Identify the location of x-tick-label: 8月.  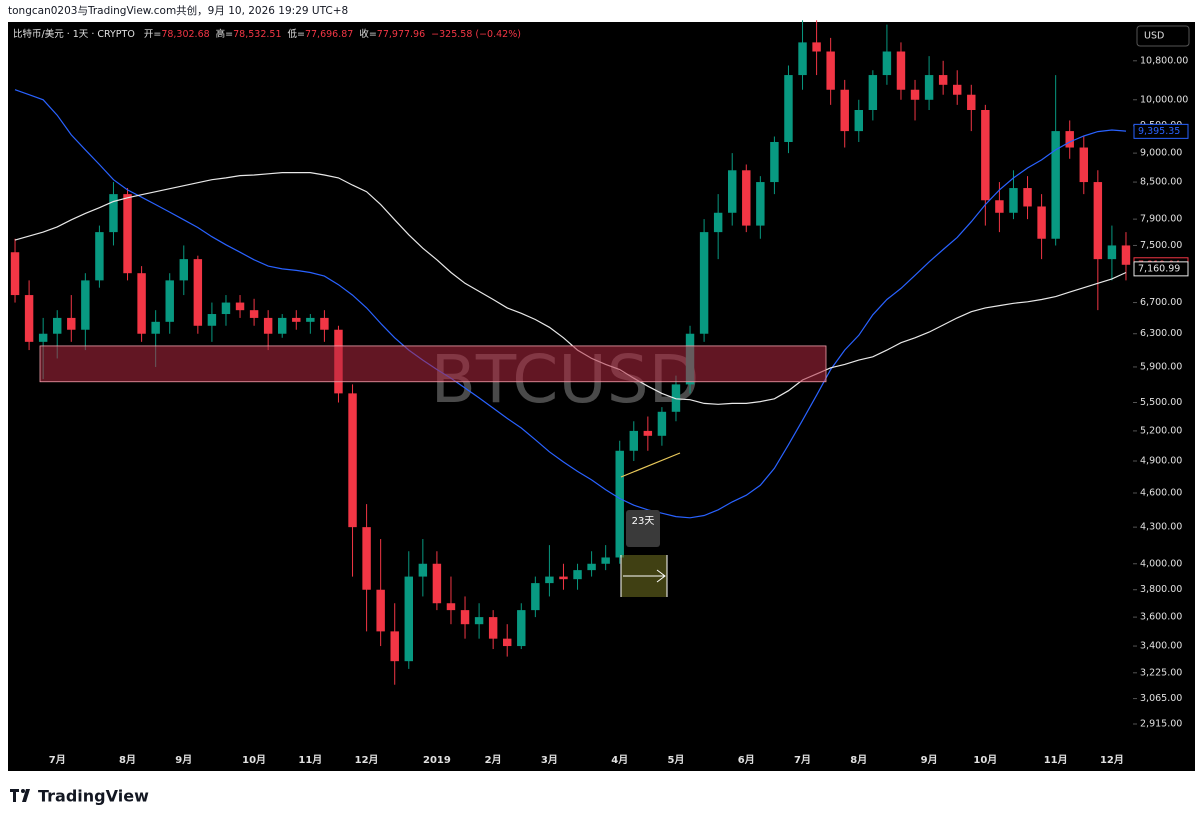
(127, 760).